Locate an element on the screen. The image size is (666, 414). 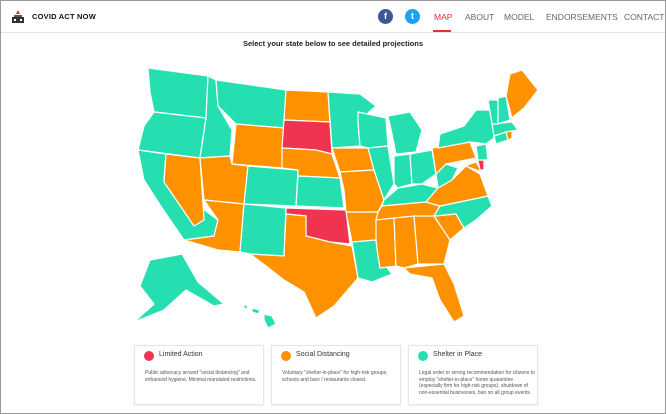
state-new-mexico is located at coordinates (263, 230).